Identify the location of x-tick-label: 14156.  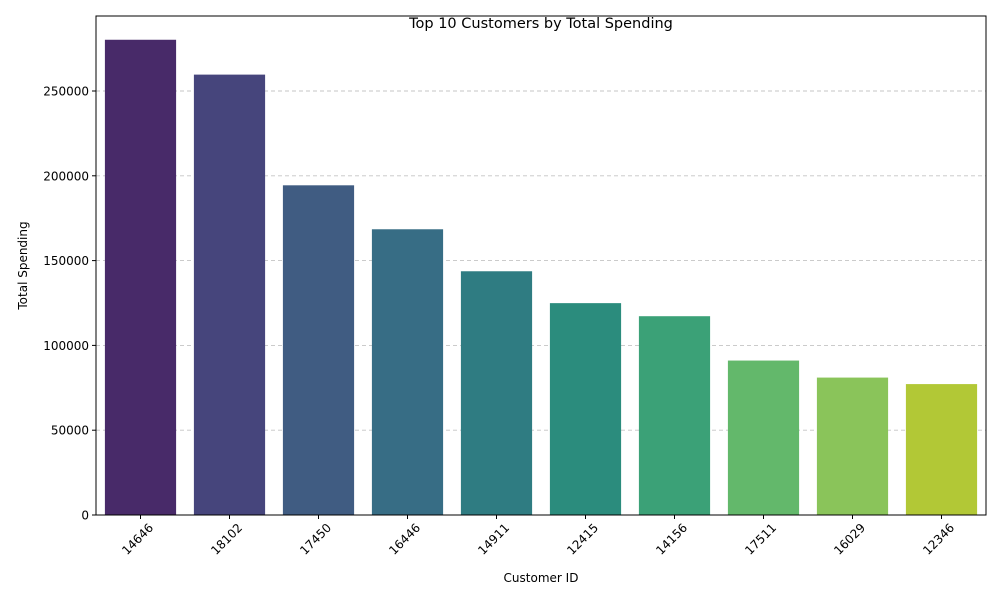
(671, 539).